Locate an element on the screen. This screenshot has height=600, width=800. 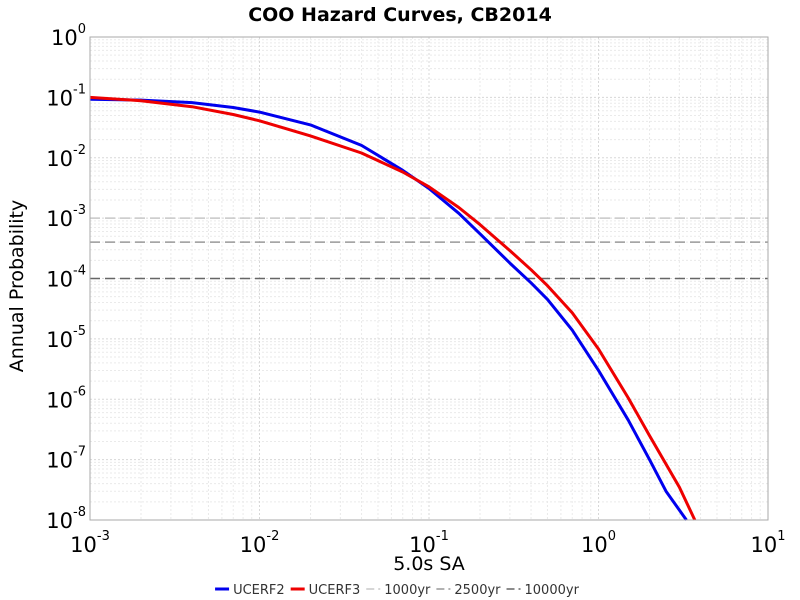
legend-item-UCERF3: UCERF3 is located at coordinates (325, 590).